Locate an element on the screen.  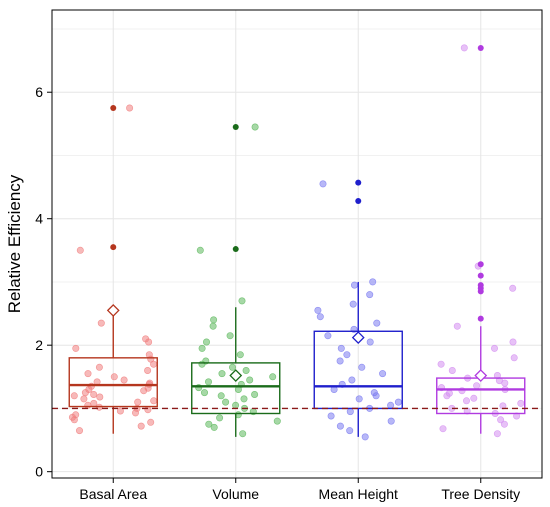
y-tick-label: 2 is located at coordinates (39, 345).